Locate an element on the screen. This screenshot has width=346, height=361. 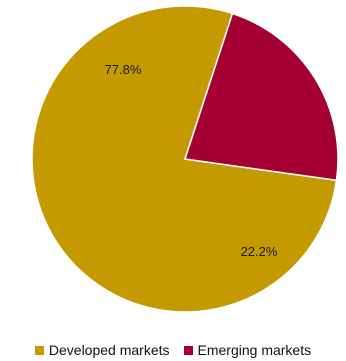
legend: Developed markets Emerging markets is located at coordinates (173, 350).